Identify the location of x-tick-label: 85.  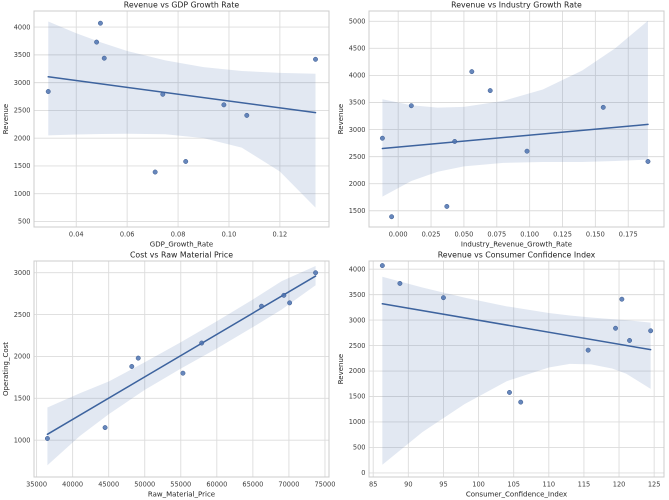
(373, 485).